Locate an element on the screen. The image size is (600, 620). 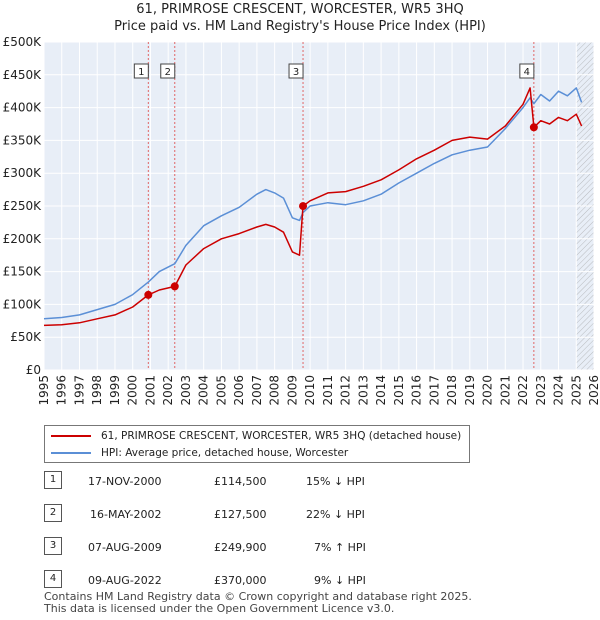
transaction-number-badge: 1 is located at coordinates (53, 480).